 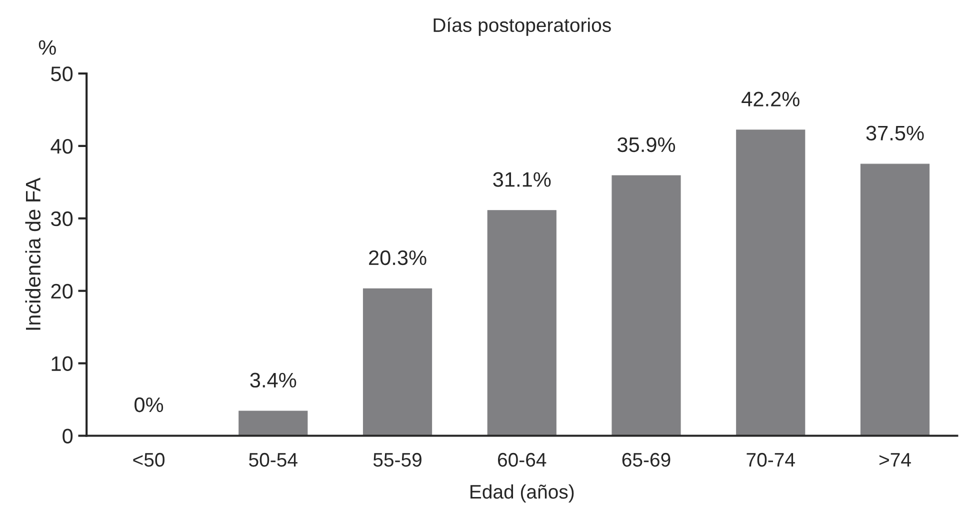 What do you see at coordinates (273, 380) in the screenshot?
I see `data-label: 3.4%` at bounding box center [273, 380].